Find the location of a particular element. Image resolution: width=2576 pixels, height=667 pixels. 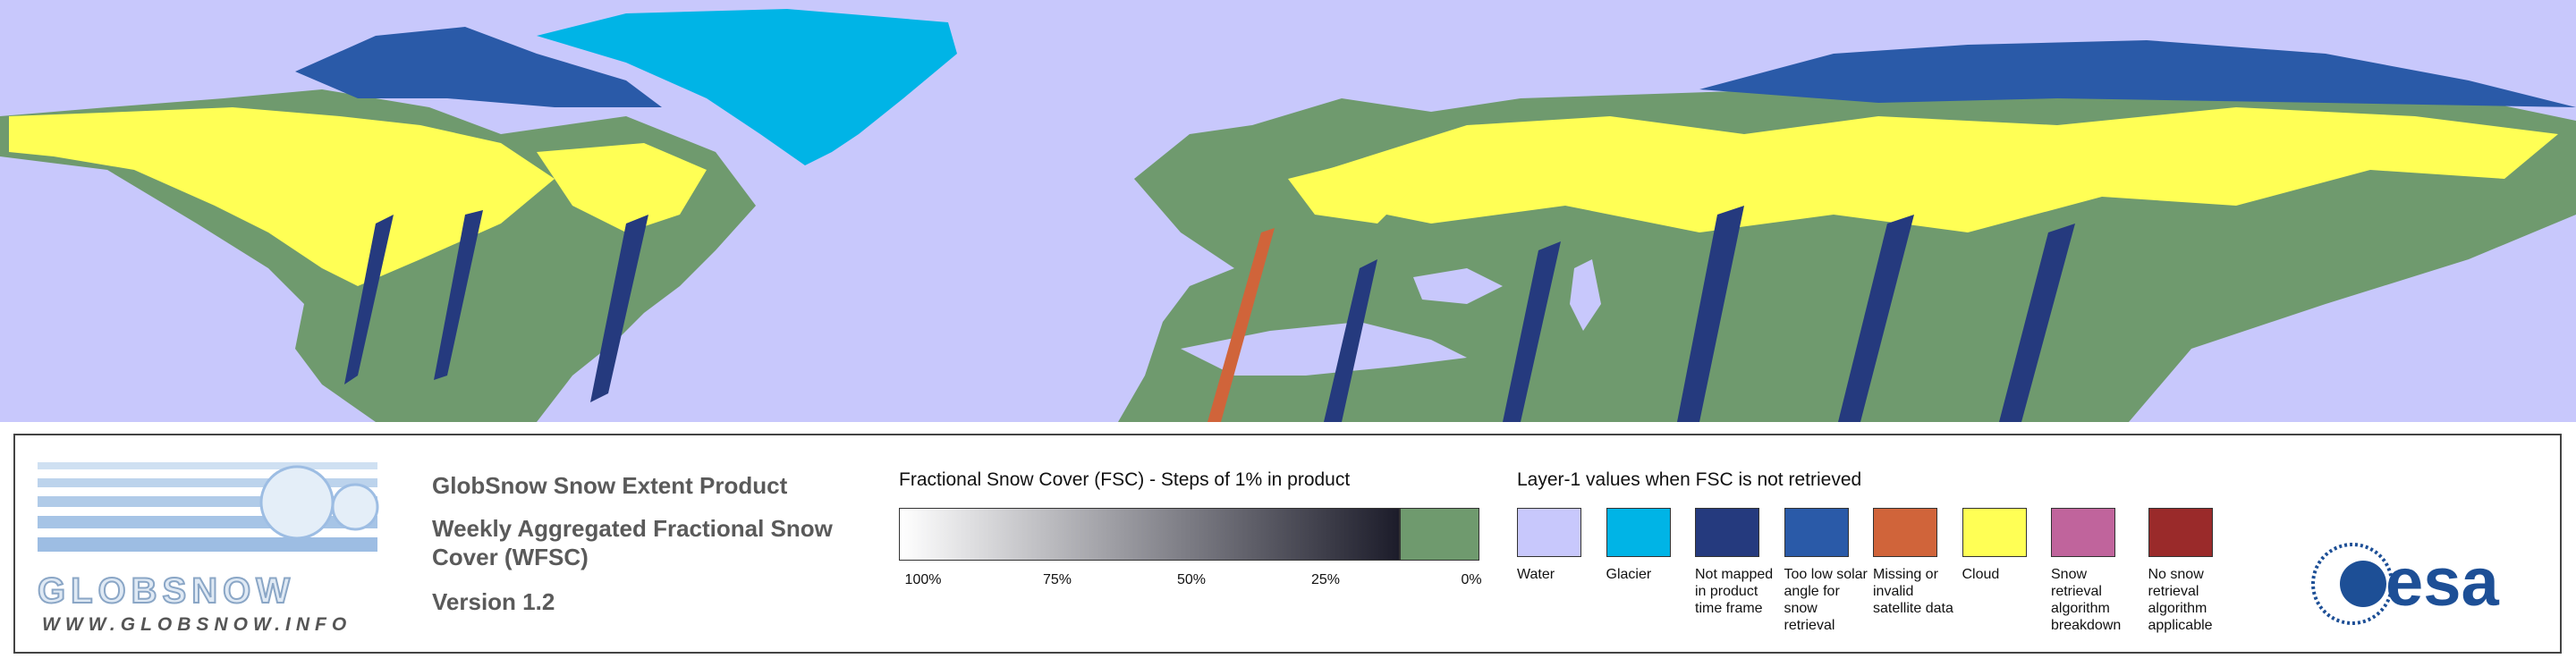

mediterranean is located at coordinates (1324, 349).